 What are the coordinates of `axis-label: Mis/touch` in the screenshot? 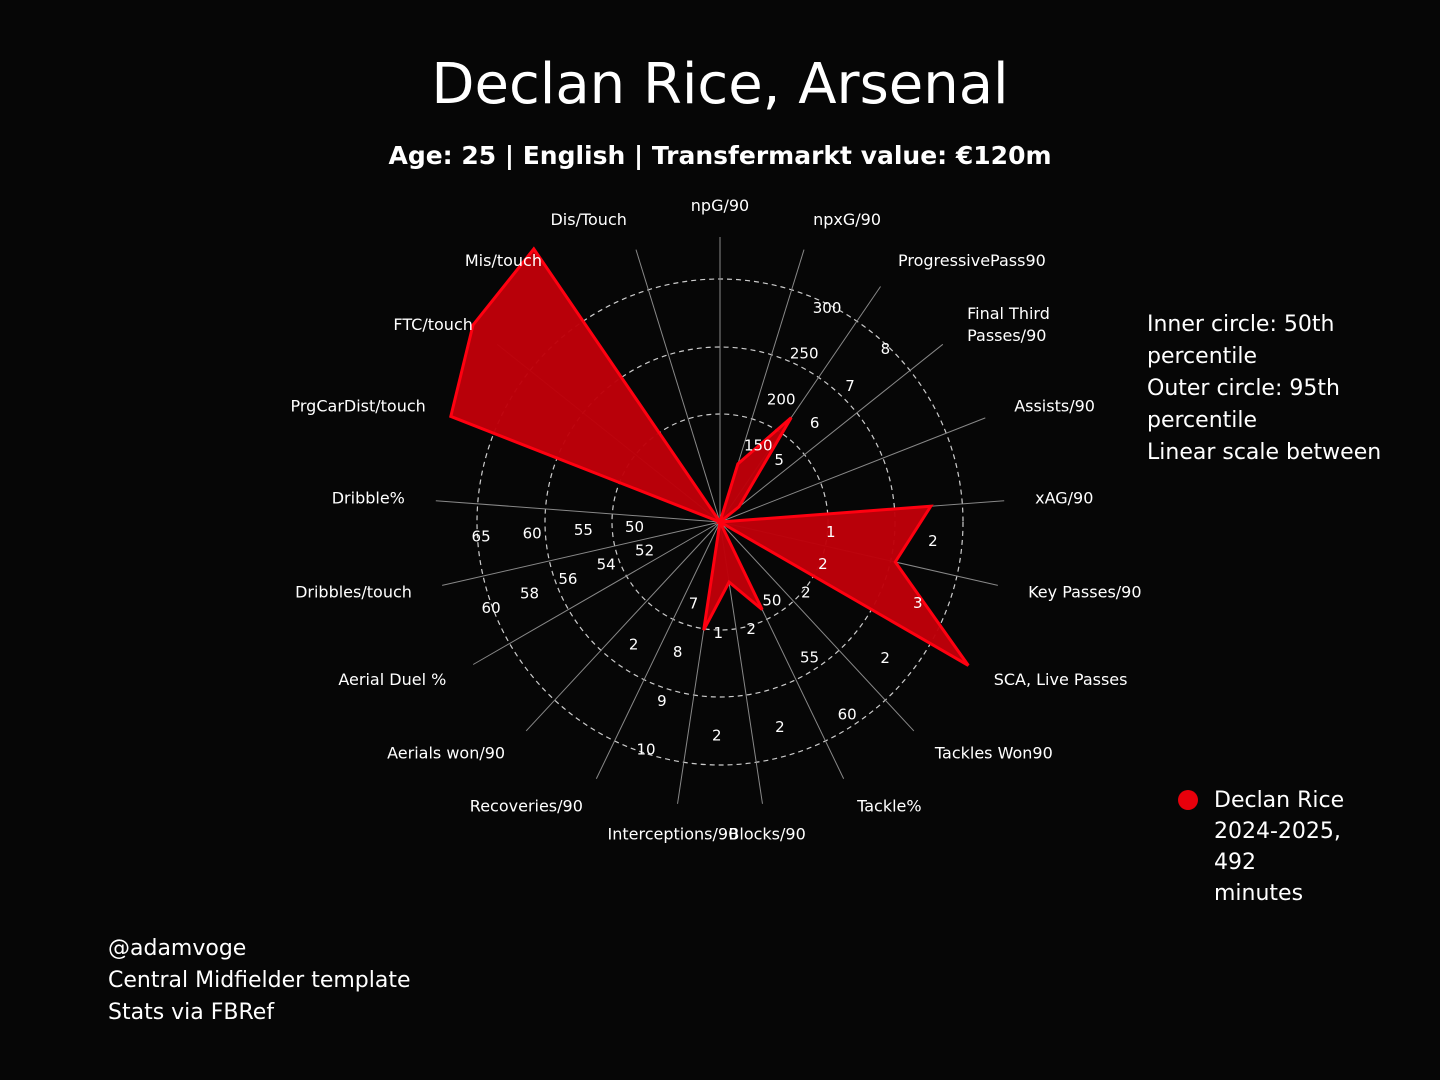 It's located at (503, 260).